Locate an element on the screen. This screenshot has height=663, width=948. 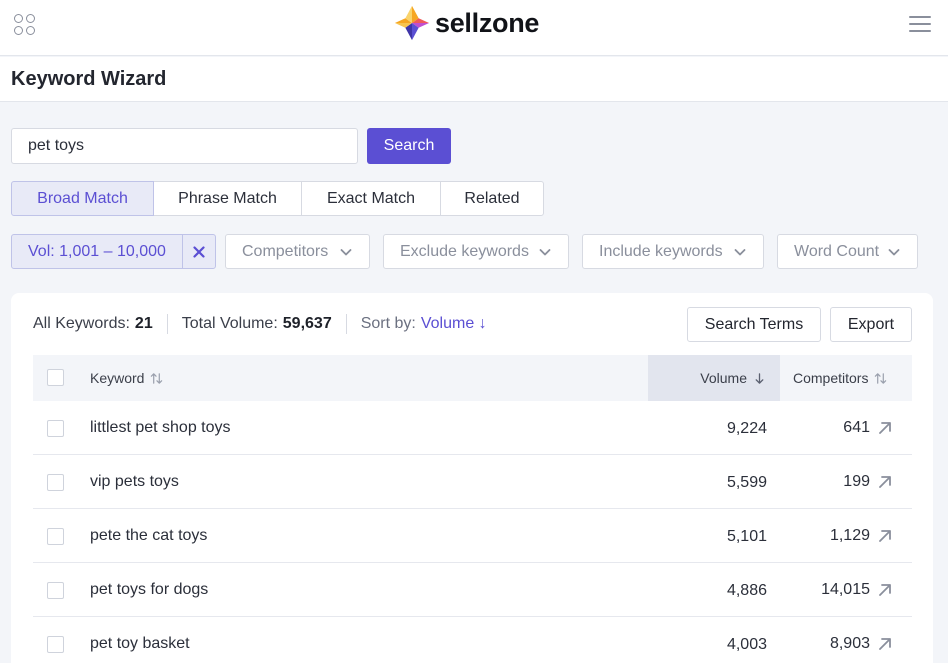
tab-exact-match: Exact Match is located at coordinates (371, 198).